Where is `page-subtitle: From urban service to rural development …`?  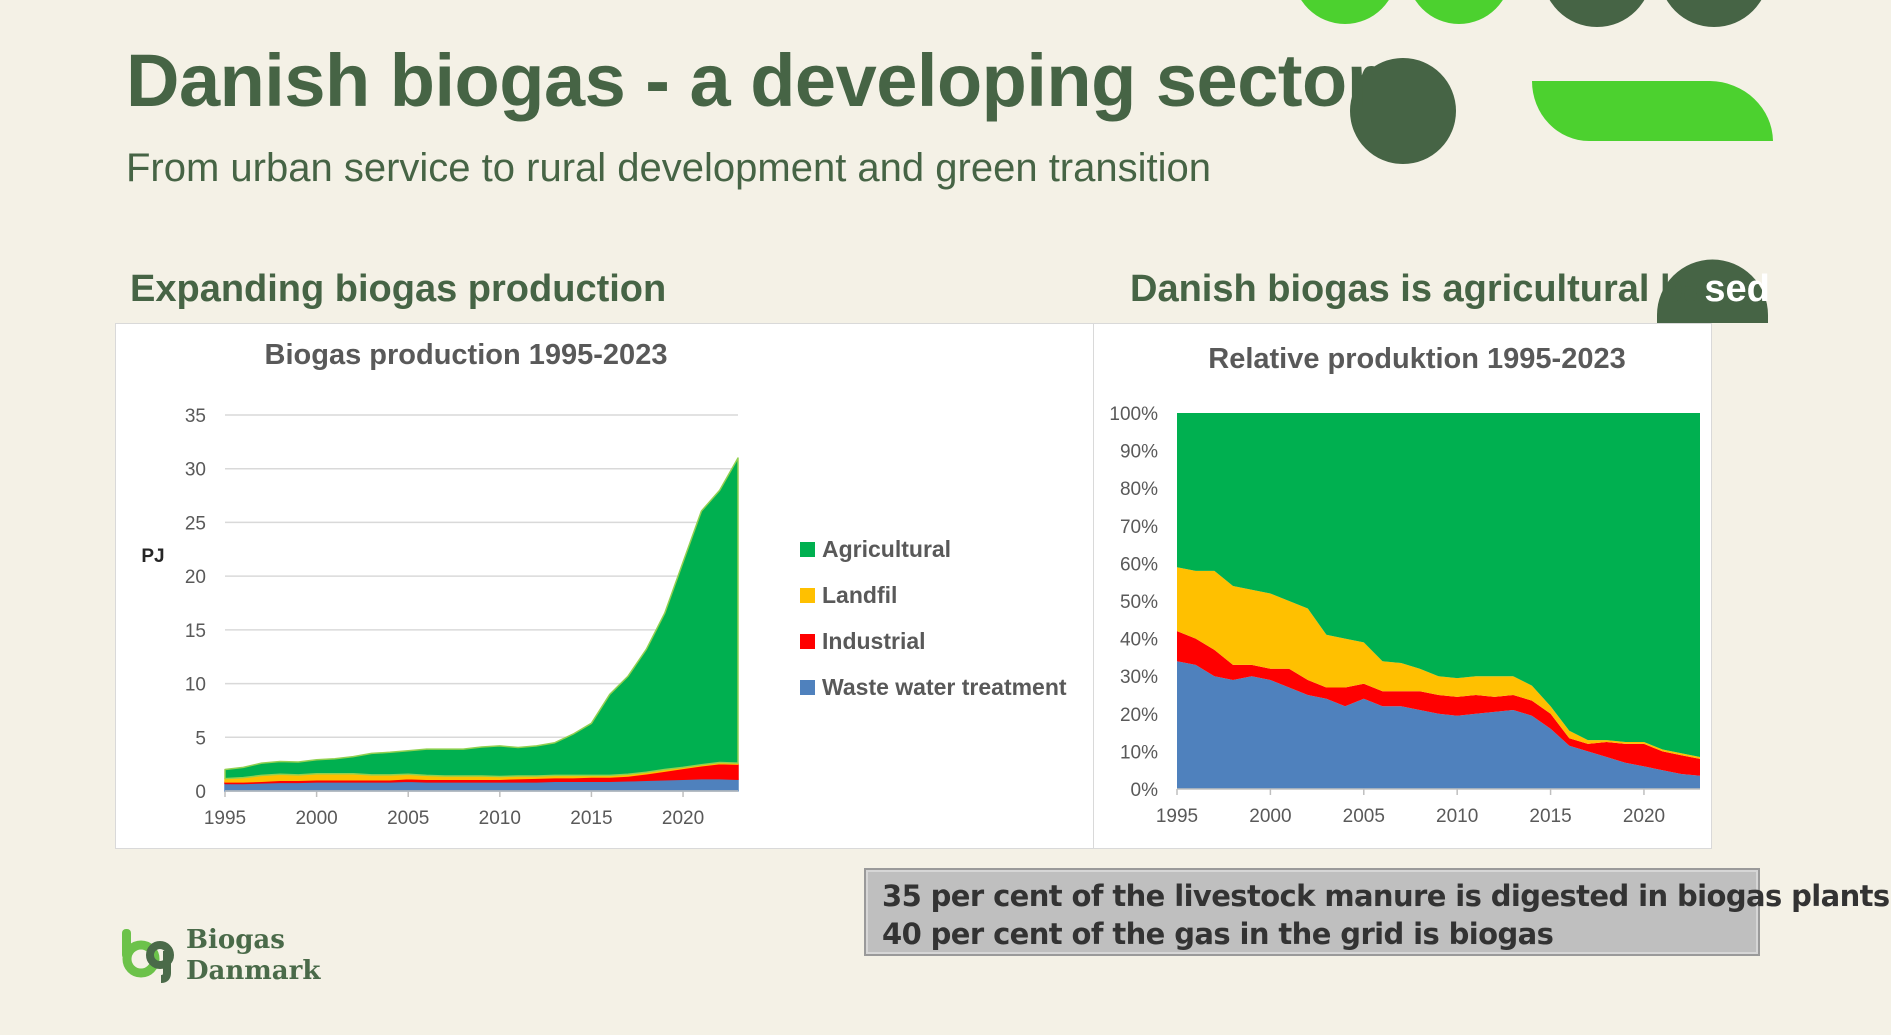 page-subtitle: From urban service to rural development … is located at coordinates (668, 168).